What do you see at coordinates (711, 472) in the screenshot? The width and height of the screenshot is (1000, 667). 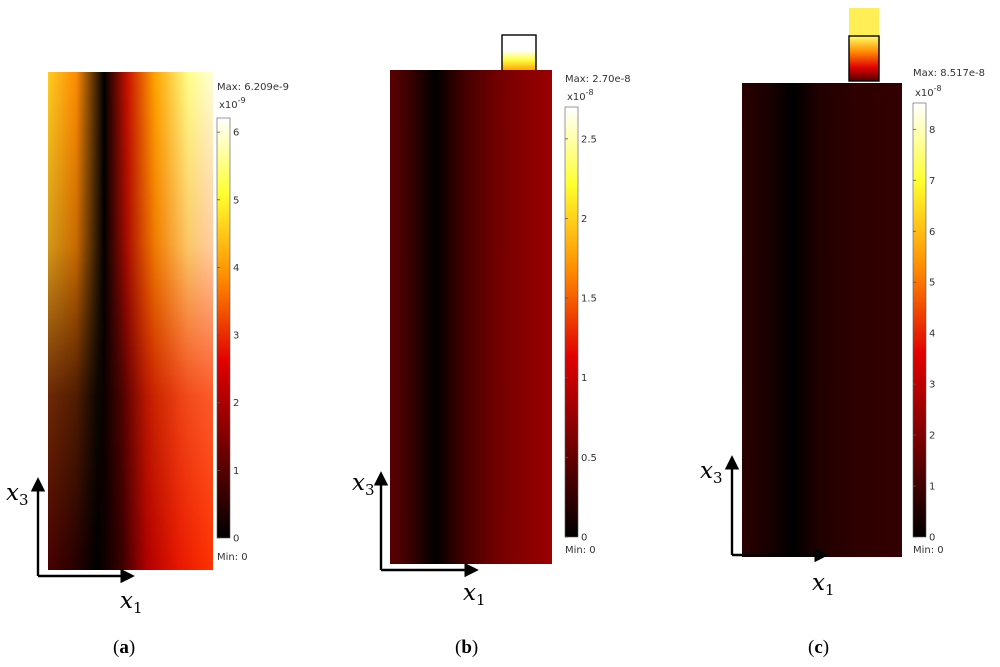 I see `panel-c-y-axis-label: x3` at bounding box center [711, 472].